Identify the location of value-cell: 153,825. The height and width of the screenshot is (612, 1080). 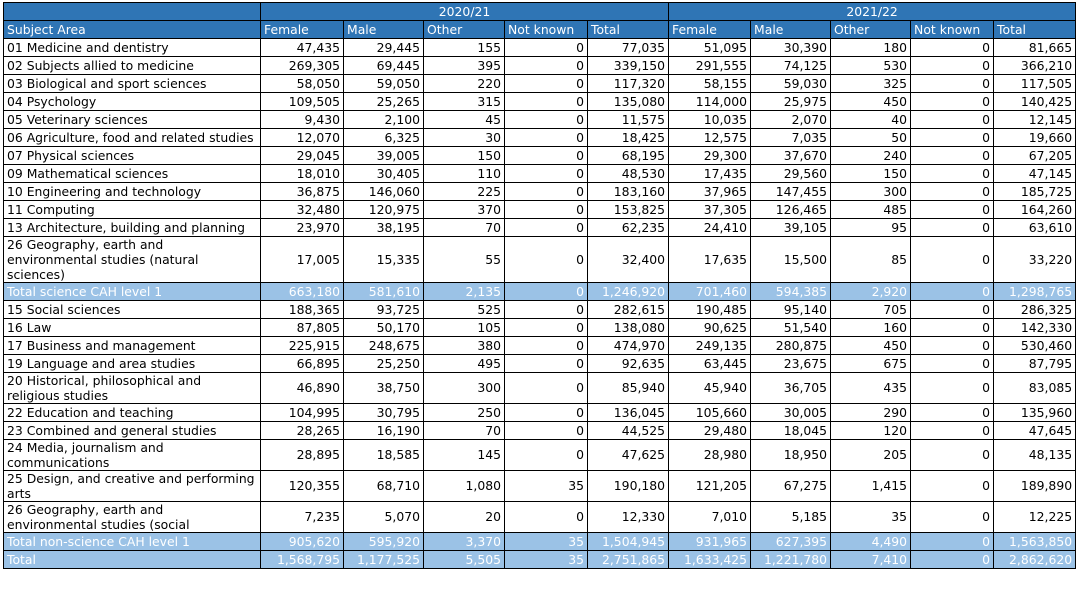
(628, 209).